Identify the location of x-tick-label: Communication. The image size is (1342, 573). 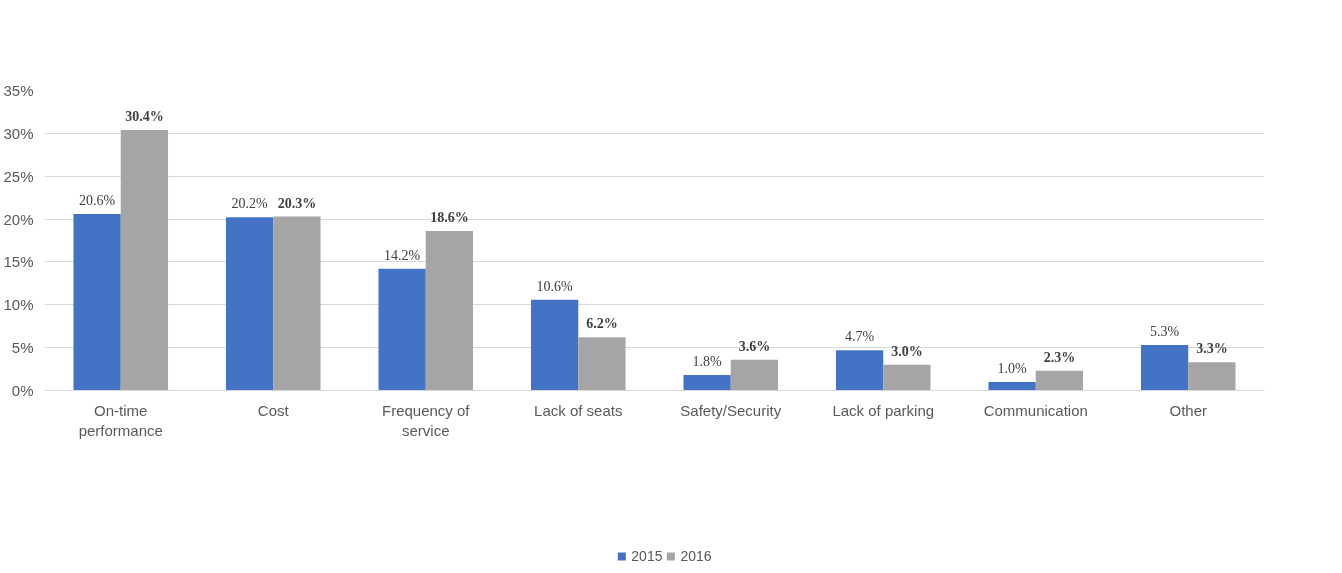
(1035, 410).